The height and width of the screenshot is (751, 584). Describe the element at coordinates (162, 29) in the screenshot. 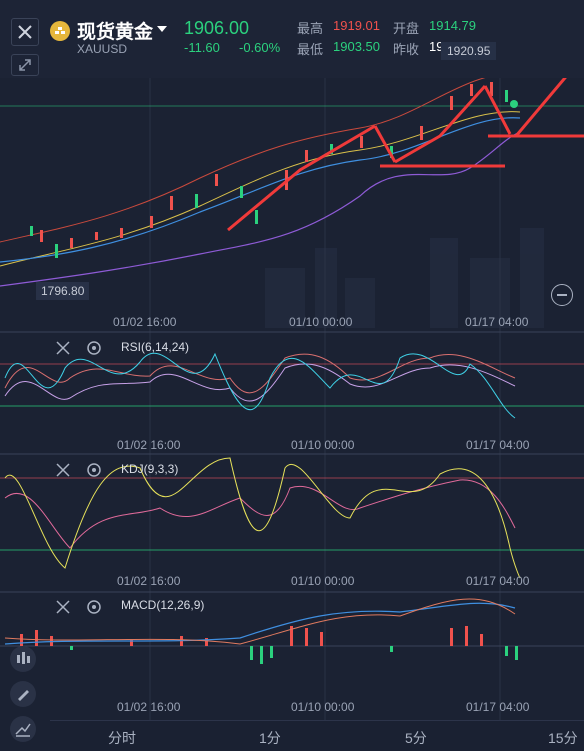

I see `chevron-down-icon` at that location.